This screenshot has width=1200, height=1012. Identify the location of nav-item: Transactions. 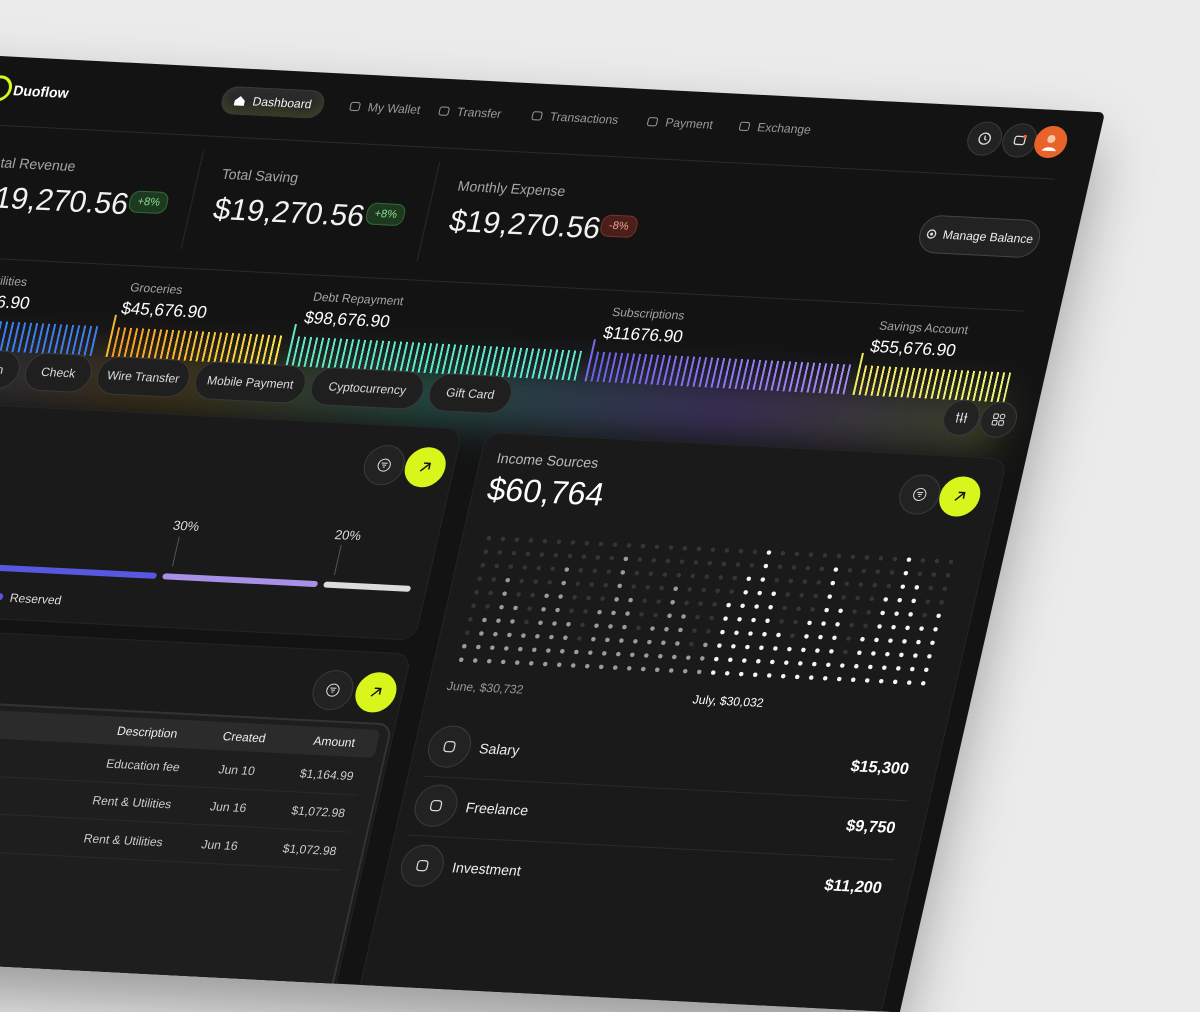
(574, 118).